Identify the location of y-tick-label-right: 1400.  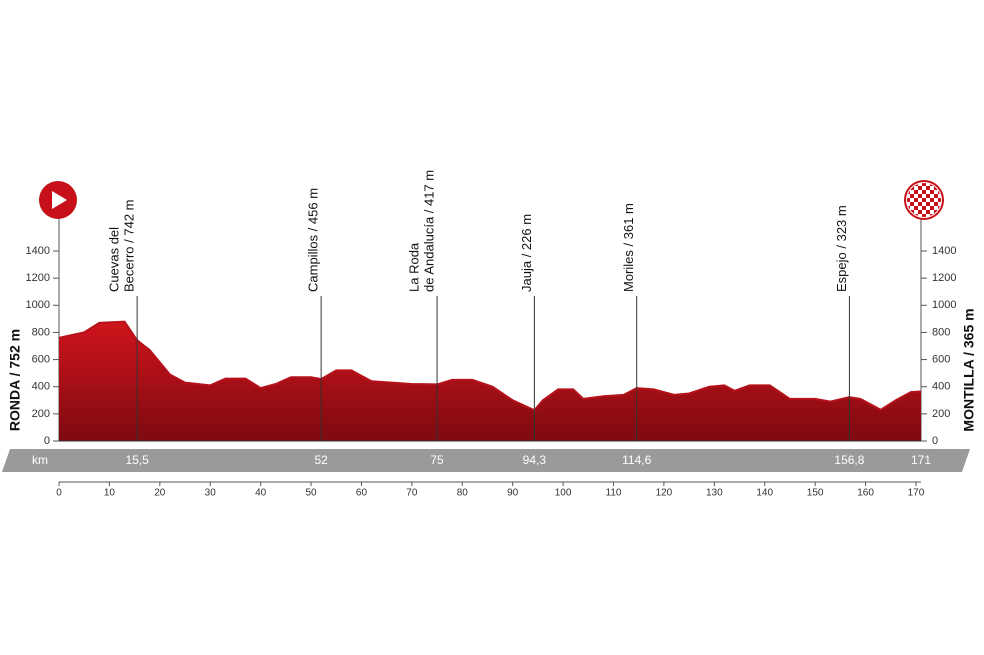
(944, 251).